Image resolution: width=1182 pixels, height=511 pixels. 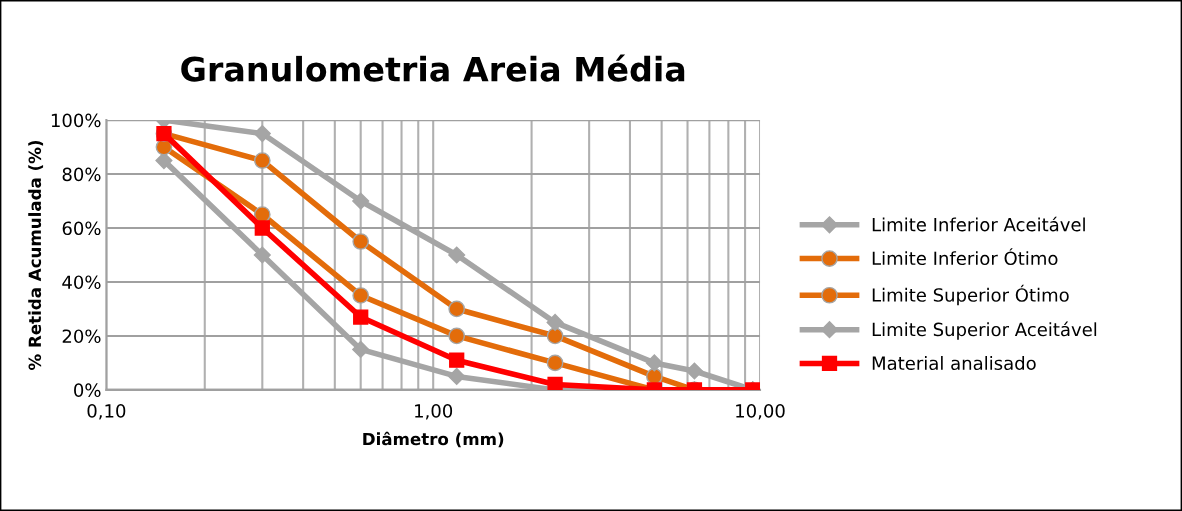 What do you see at coordinates (433, 439) in the screenshot?
I see `x-axis-title: Diâmetro (mm)` at bounding box center [433, 439].